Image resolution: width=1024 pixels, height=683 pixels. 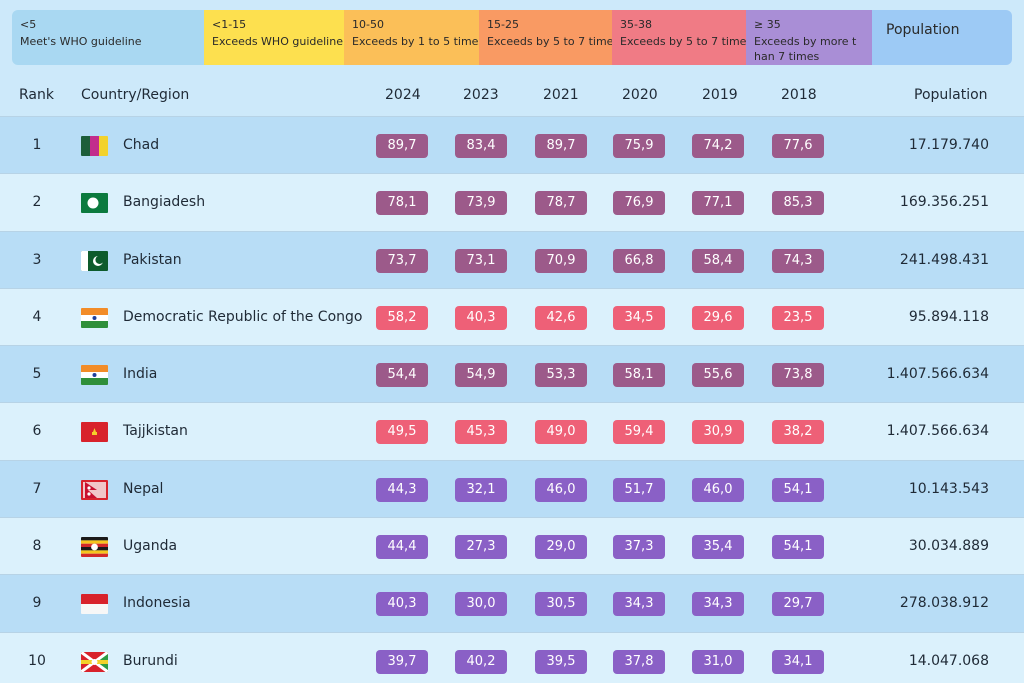 I want to click on value-badge-2023: 27,3, so click(x=481, y=547).